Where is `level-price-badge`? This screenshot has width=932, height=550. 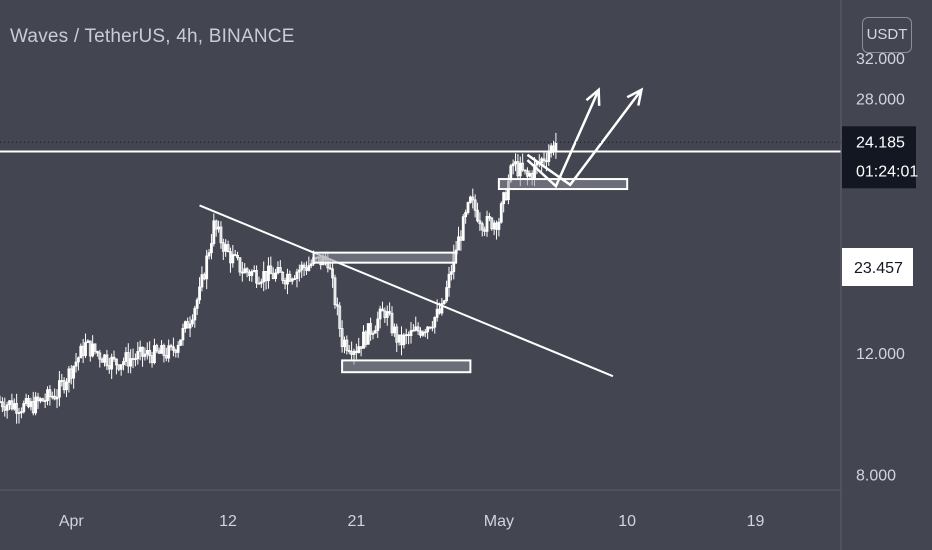
level-price-badge is located at coordinates (877, 267).